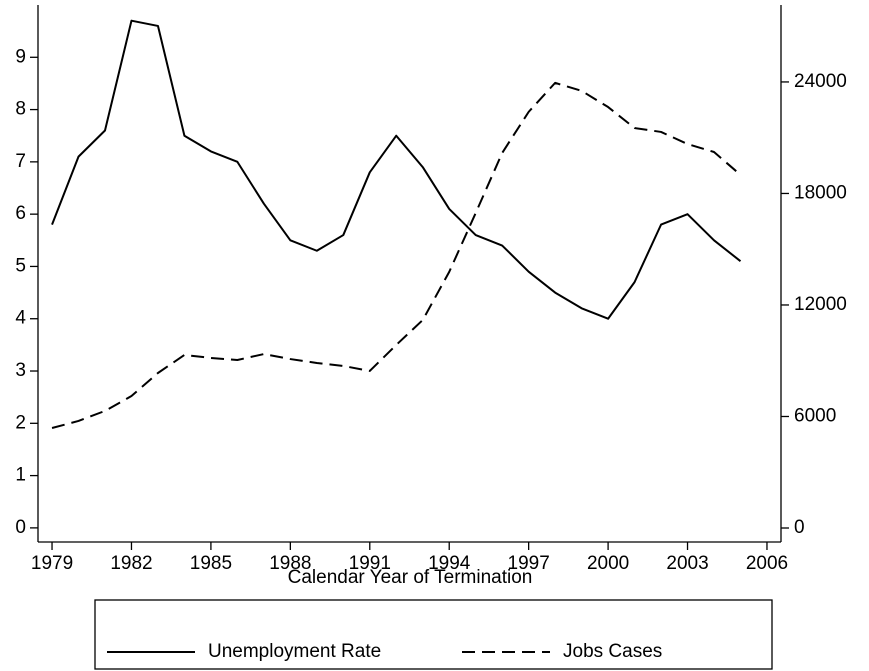 This screenshot has height=671, width=869. Describe the element at coordinates (20, 318) in the screenshot. I see `y-tick-label: 4` at that location.